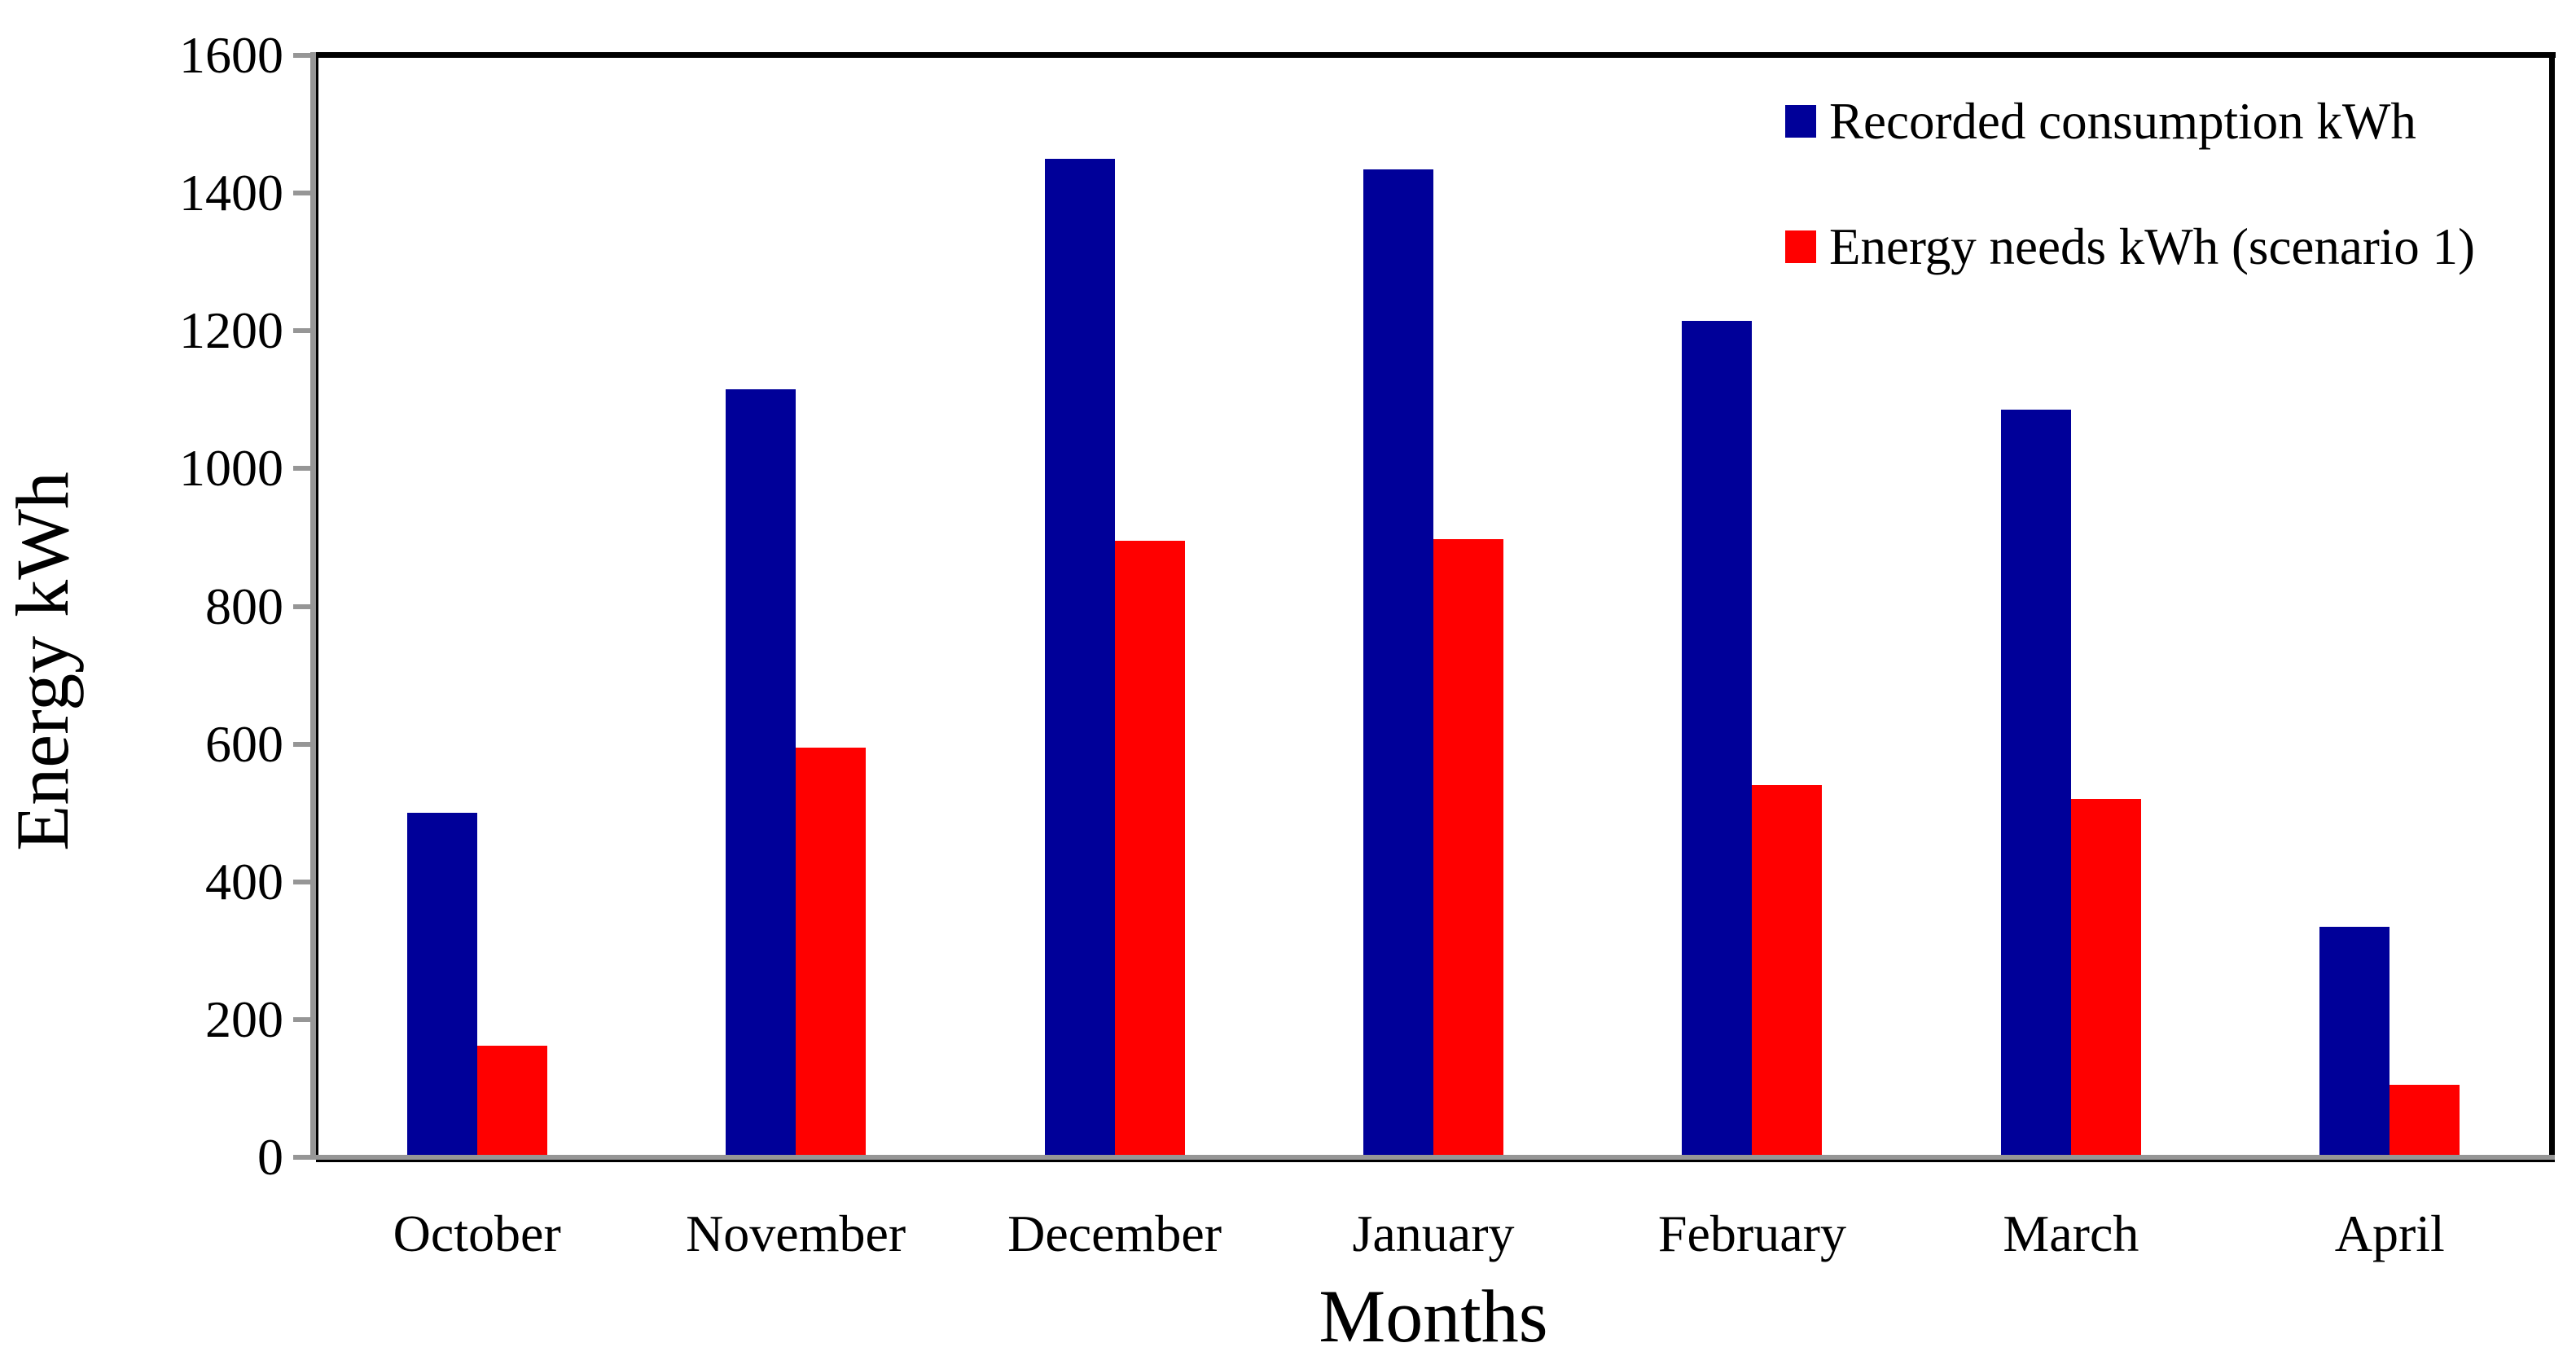  Describe the element at coordinates (2552, 607) in the screenshot. I see `plot-border-right` at that location.